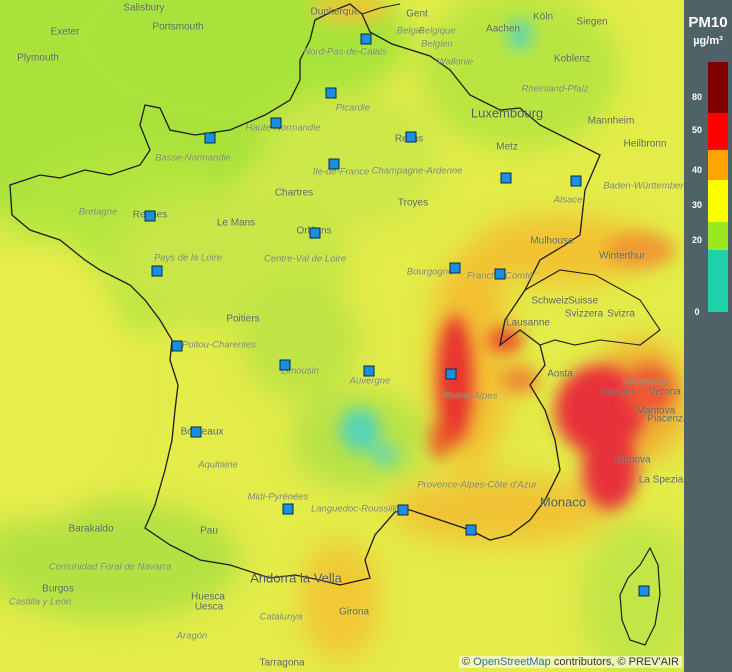 This screenshot has width=732, height=672. What do you see at coordinates (413, 203) in the screenshot?
I see `place-label: Troyes` at bounding box center [413, 203].